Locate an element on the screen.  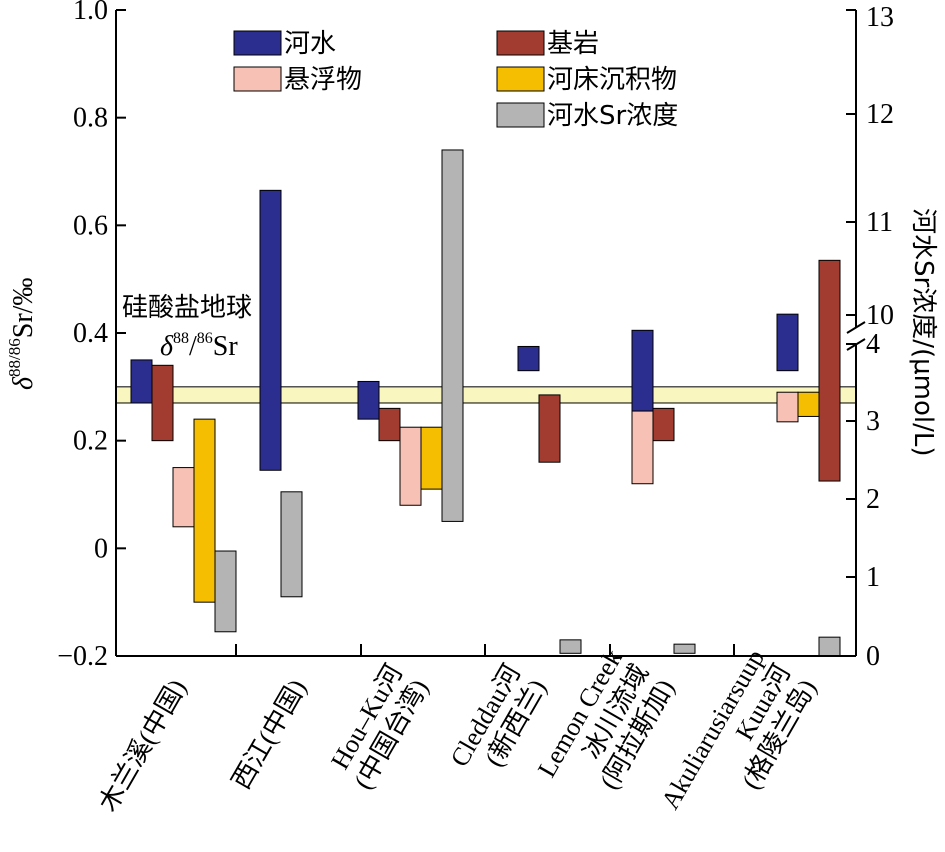
y-axis-label: δ88/86Sr/‰ is located at coordinates (22, 334).